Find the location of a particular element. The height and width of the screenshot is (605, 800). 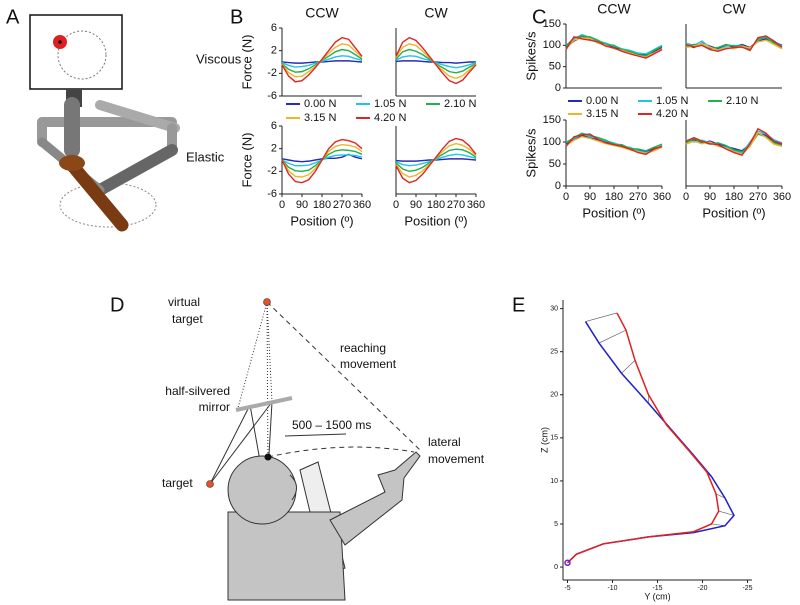

diagram-label: virtual is located at coordinates (184, 302).